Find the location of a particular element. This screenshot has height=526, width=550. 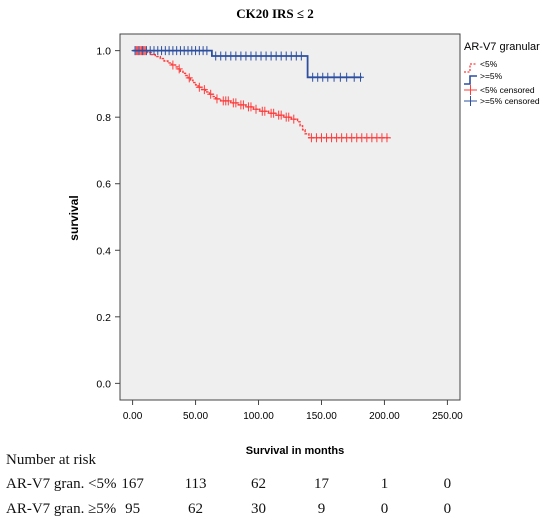

legend-swatch-ge5-censored is located at coordinates (470, 101).